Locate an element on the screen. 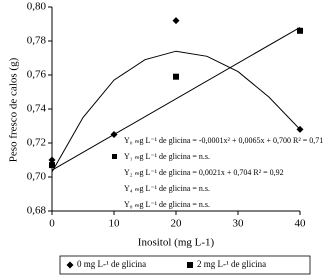 The width and height of the screenshot is (332, 278). x-tick-label: 30 is located at coordinates (239, 224).